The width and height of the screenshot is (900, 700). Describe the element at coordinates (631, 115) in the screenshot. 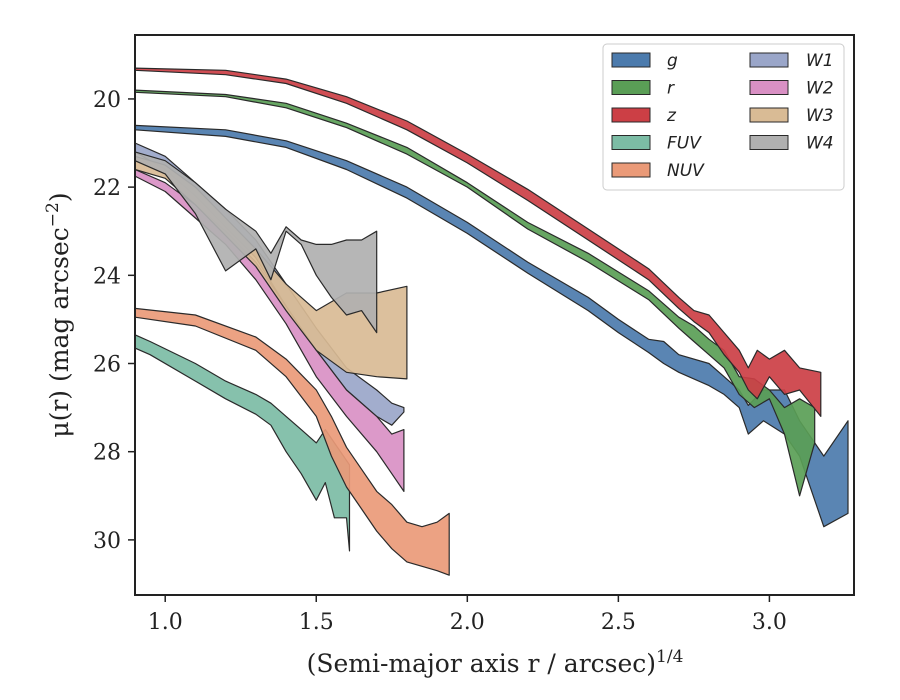

I see `legend-swatch-z` at that location.